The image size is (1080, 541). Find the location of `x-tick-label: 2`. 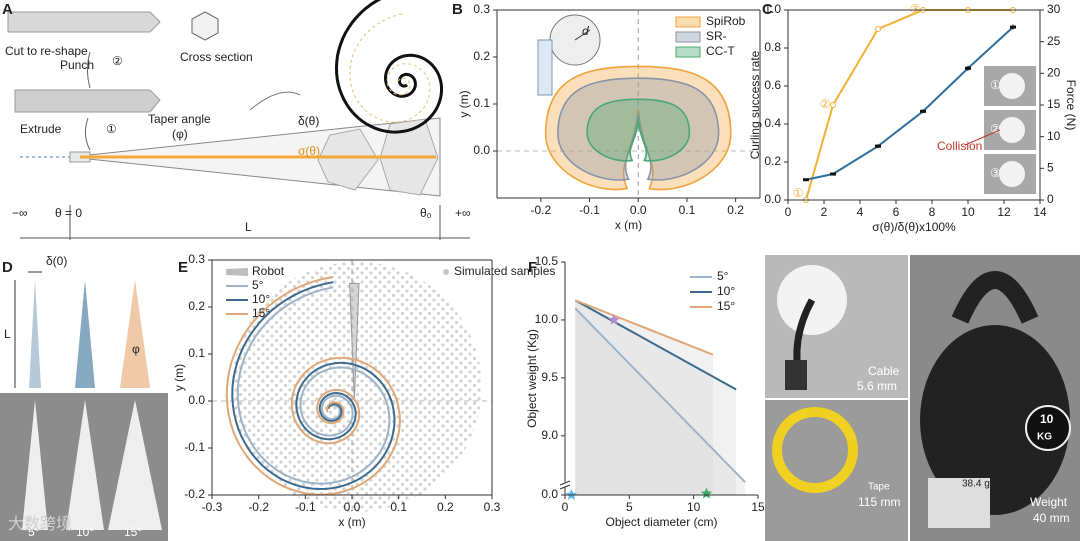

x-tick-label: 2 is located at coordinates (824, 212).